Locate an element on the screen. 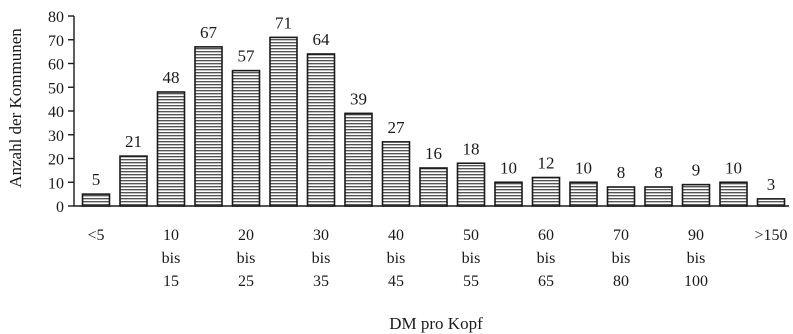 This screenshot has width=793, height=334. x-tick-label: 10 is located at coordinates (171, 235).